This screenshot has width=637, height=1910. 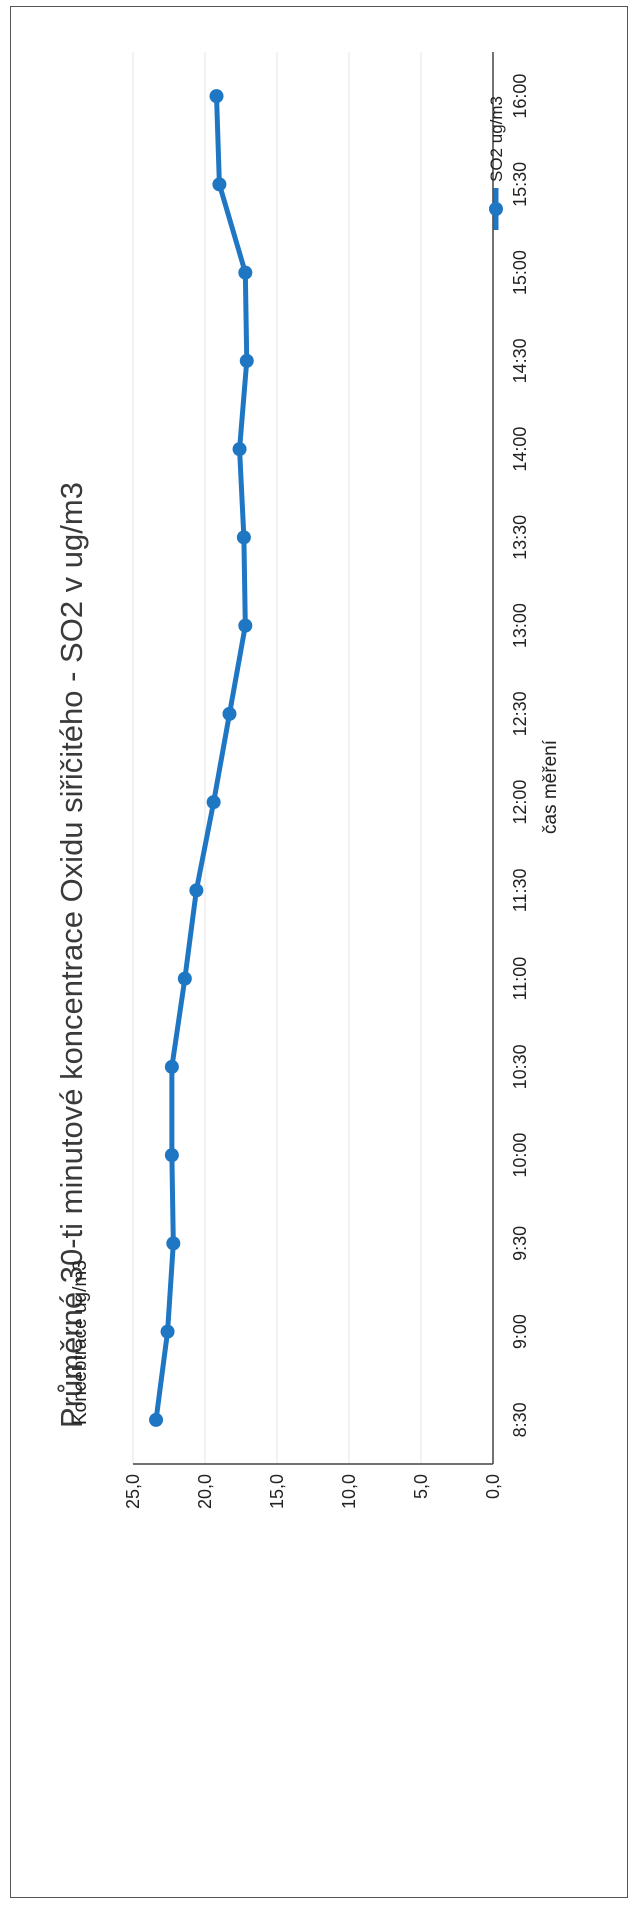 I want to click on legend-marker, so click(x=496, y=209).